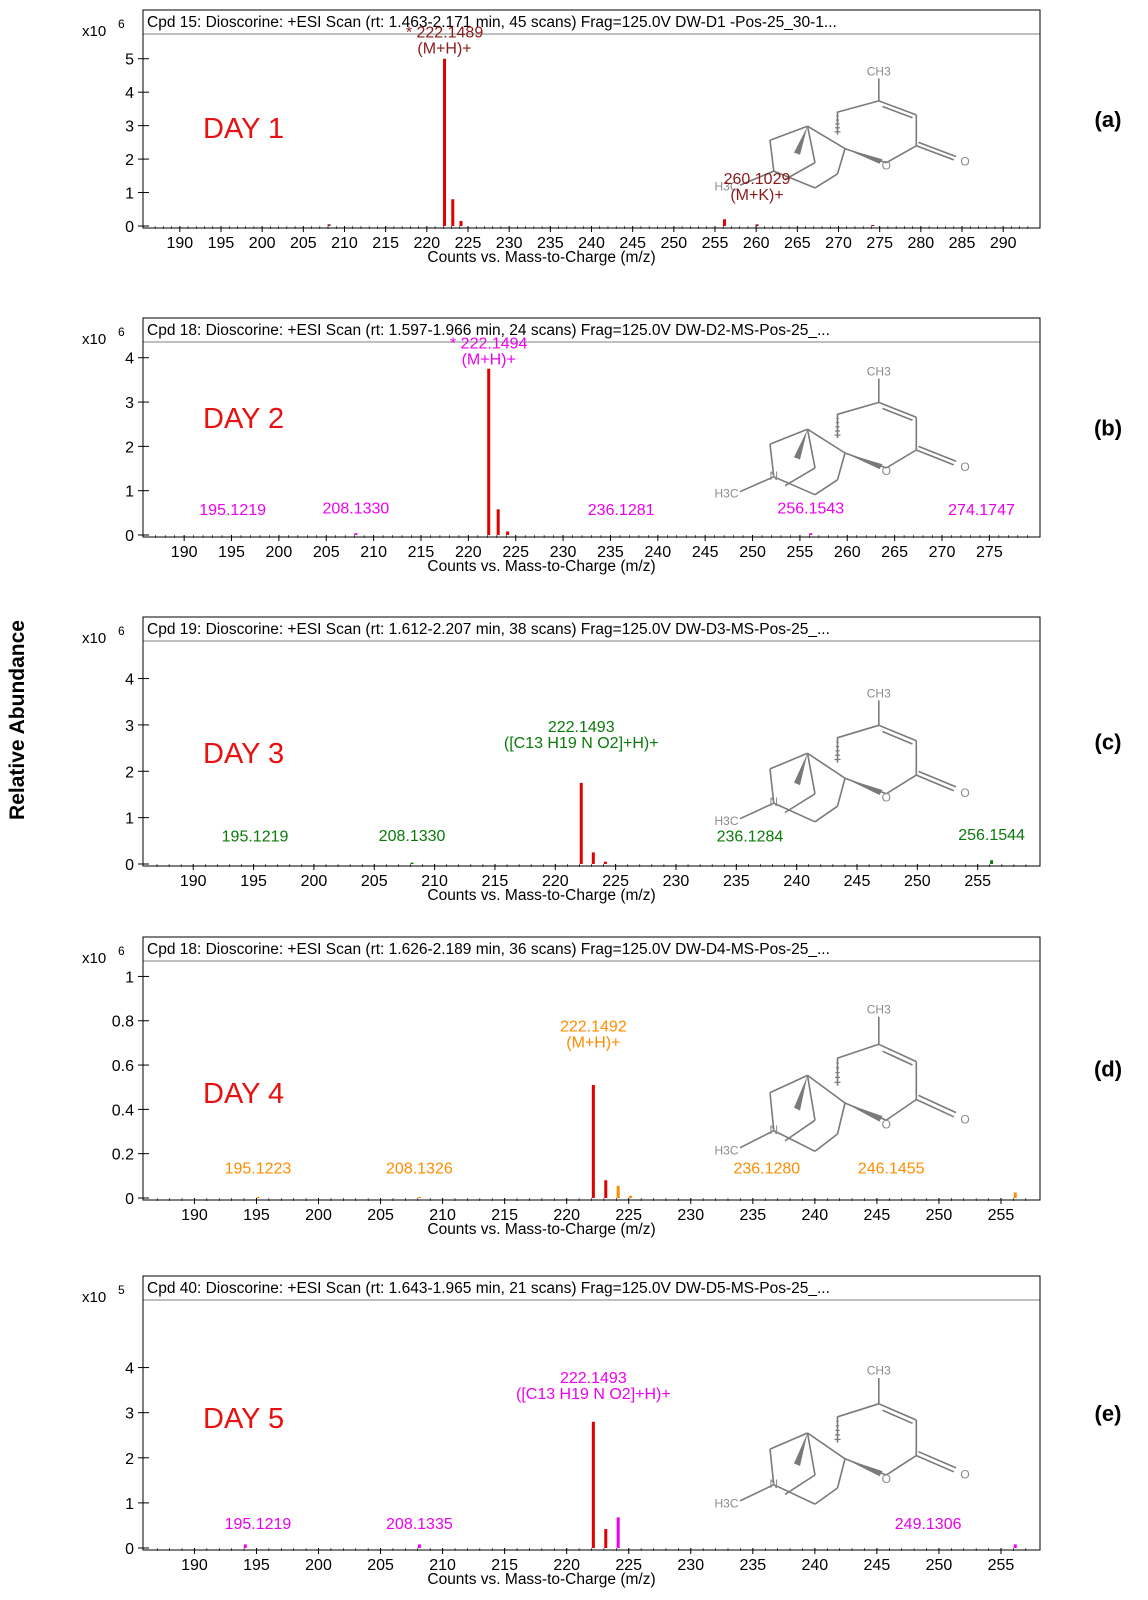 The width and height of the screenshot is (1148, 1600). What do you see at coordinates (877, 1215) in the screenshot?
I see `x-tick-label: 245` at bounding box center [877, 1215].